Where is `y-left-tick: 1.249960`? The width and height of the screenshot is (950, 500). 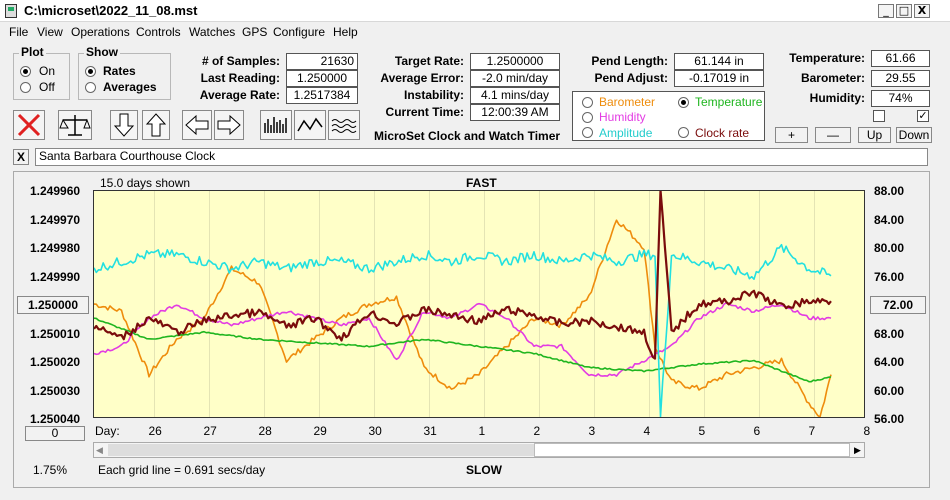
y-left-tick: 1.249960 is located at coordinates (55, 191).